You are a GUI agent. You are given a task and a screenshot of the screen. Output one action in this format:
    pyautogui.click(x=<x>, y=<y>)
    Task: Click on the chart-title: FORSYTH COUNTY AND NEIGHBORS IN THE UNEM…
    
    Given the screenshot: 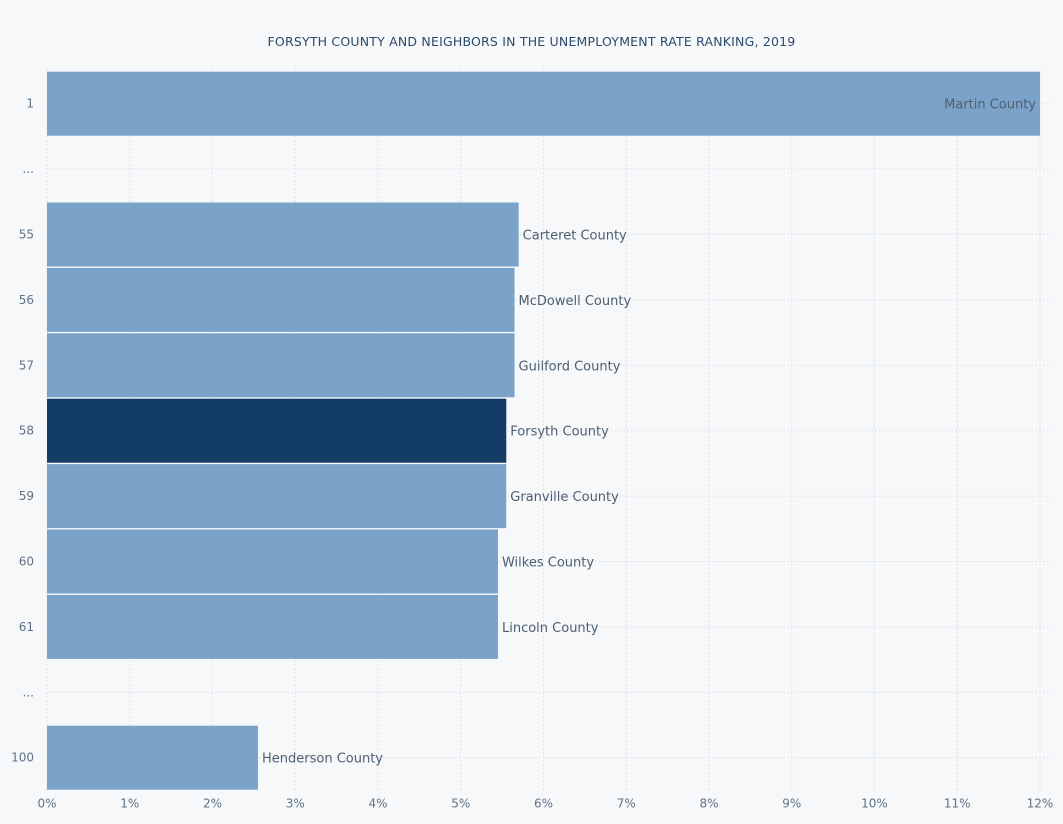 What is the action you would take?
    pyautogui.click(x=531, y=41)
    